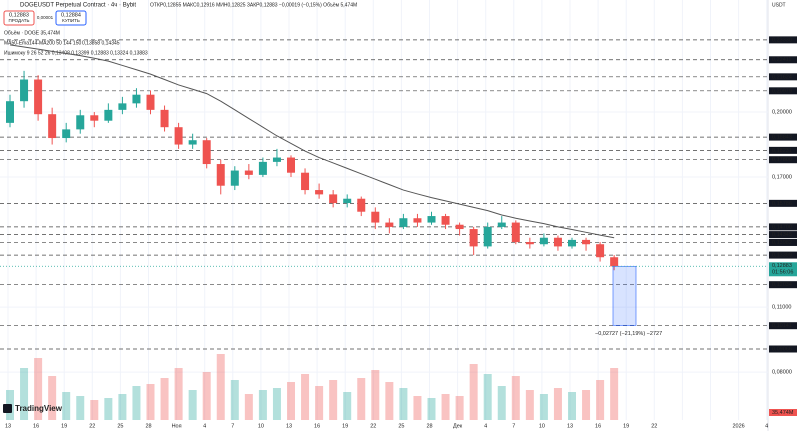  I want to click on logo: TradingView, so click(39, 408).